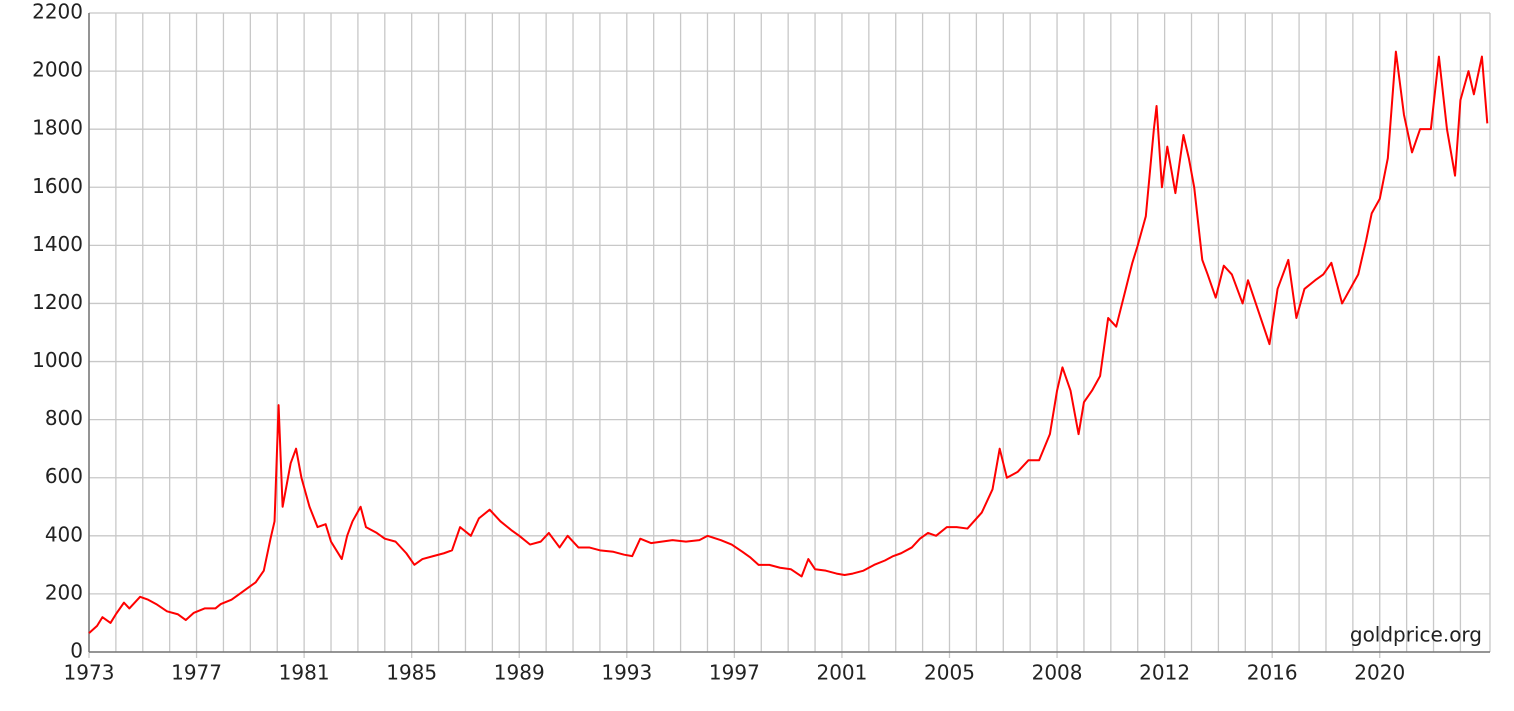 This screenshot has height=711, width=1514. Describe the element at coordinates (1057, 673) in the screenshot. I see `x-tick-label: 2008` at that location.